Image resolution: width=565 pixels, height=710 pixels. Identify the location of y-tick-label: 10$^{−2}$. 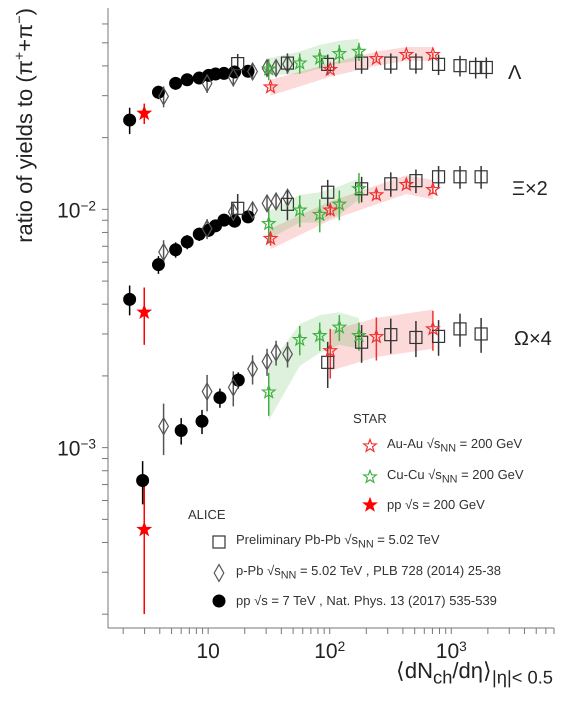
(76, 210).